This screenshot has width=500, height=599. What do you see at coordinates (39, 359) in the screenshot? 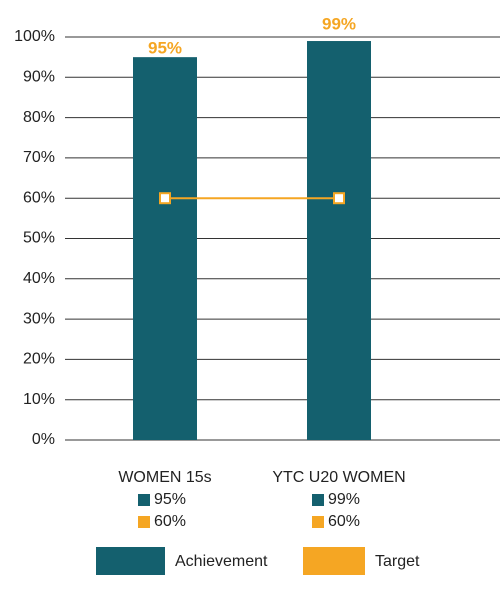
I see `y-tick-label: 20%` at bounding box center [39, 359].